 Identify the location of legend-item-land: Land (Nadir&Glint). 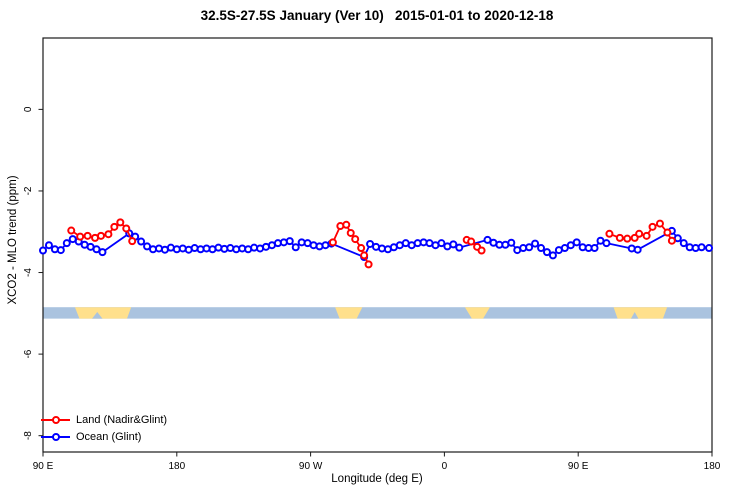
(104, 419).